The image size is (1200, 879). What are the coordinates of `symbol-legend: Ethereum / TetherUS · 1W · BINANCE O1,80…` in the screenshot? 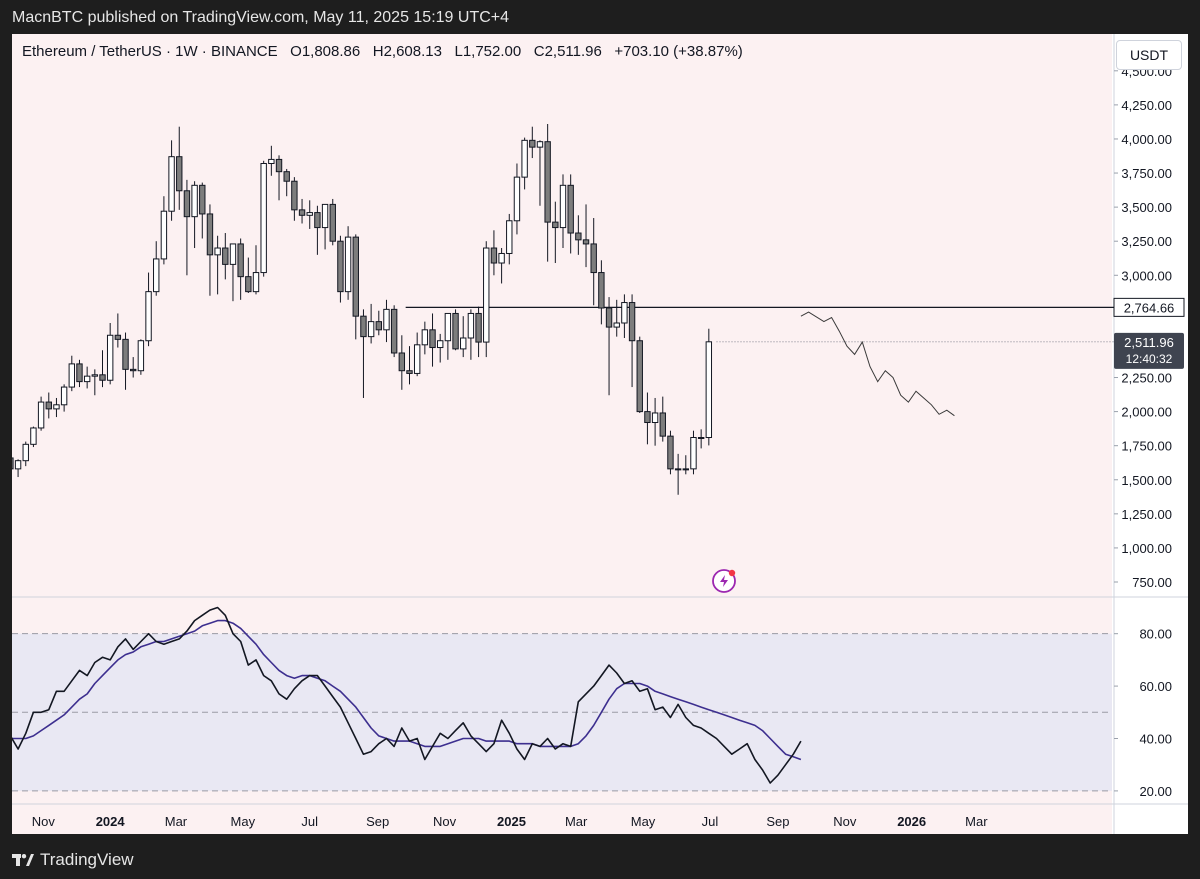 It's located at (382, 51).